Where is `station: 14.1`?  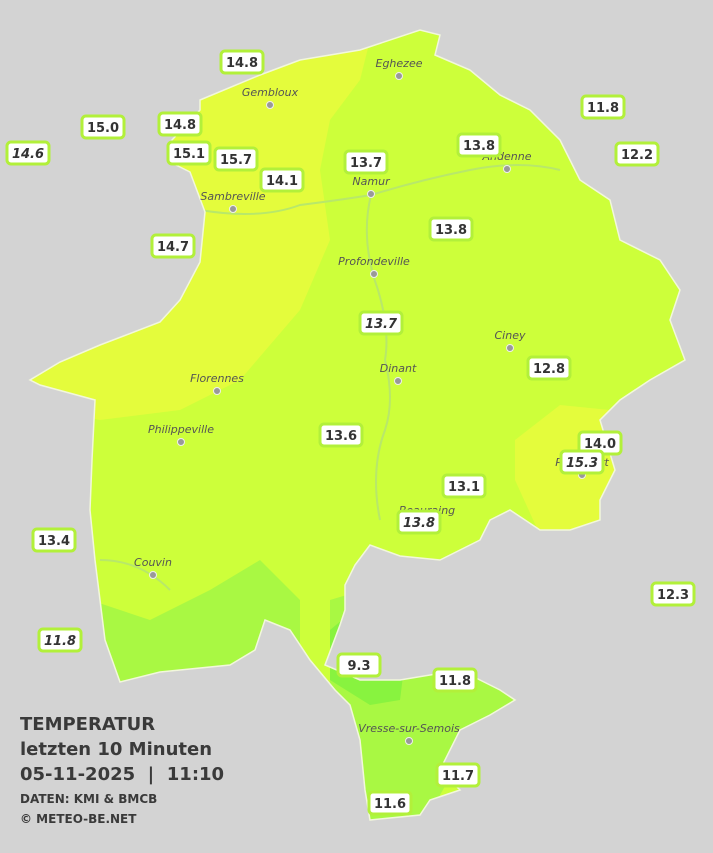
station: 14.1 is located at coordinates (282, 180).